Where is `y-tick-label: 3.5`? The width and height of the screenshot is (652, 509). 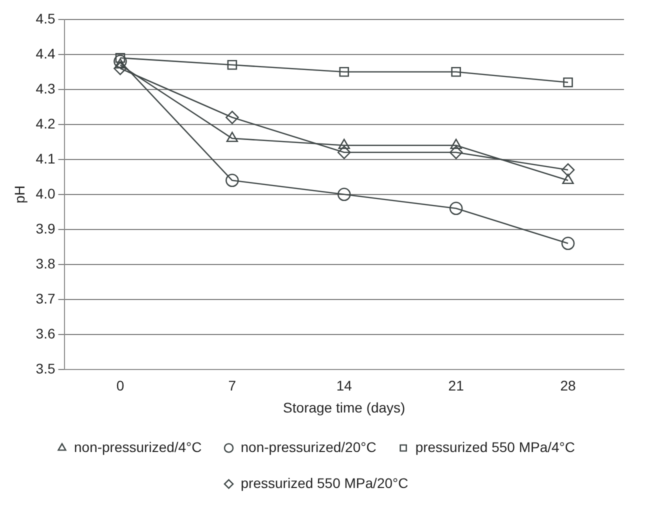
y-tick-label: 3.5 is located at coordinates (46, 368).